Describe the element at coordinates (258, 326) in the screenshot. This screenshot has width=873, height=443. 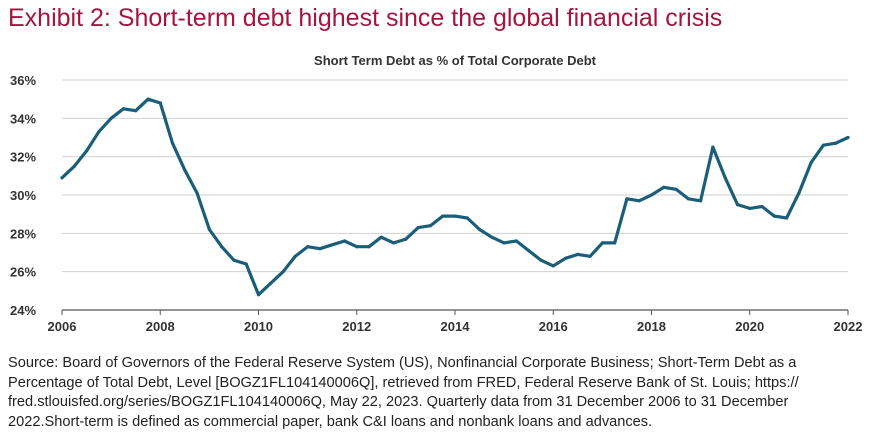
I see `x-tick-label: 2010` at that location.